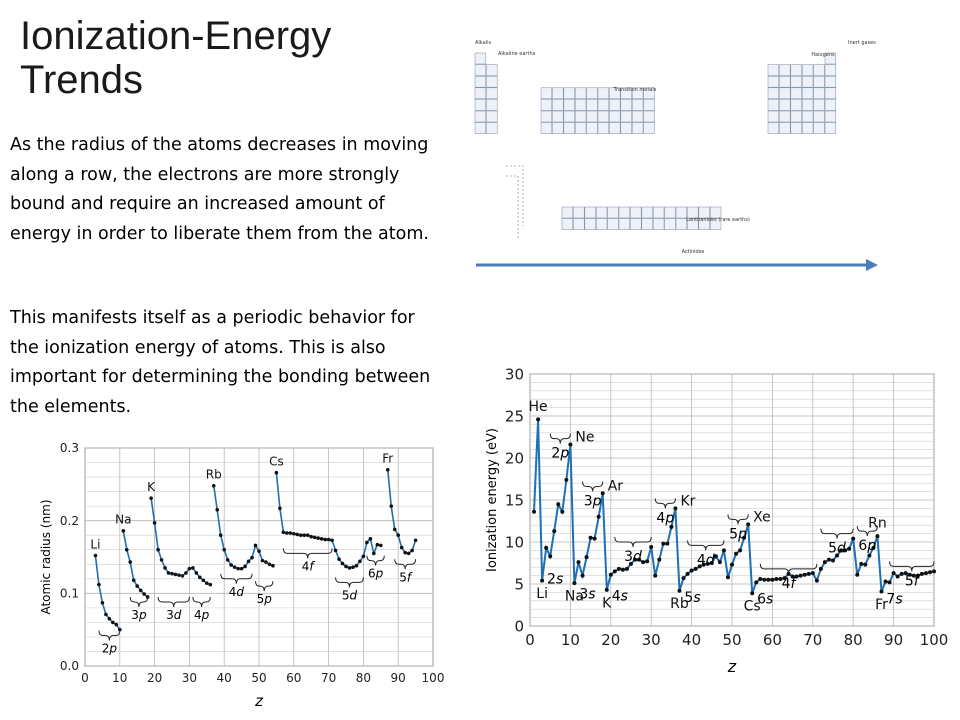 The width and height of the screenshot is (960, 720). What do you see at coordinates (309, 566) in the screenshot?
I see `radius-brace-label: 4f` at bounding box center [309, 566].